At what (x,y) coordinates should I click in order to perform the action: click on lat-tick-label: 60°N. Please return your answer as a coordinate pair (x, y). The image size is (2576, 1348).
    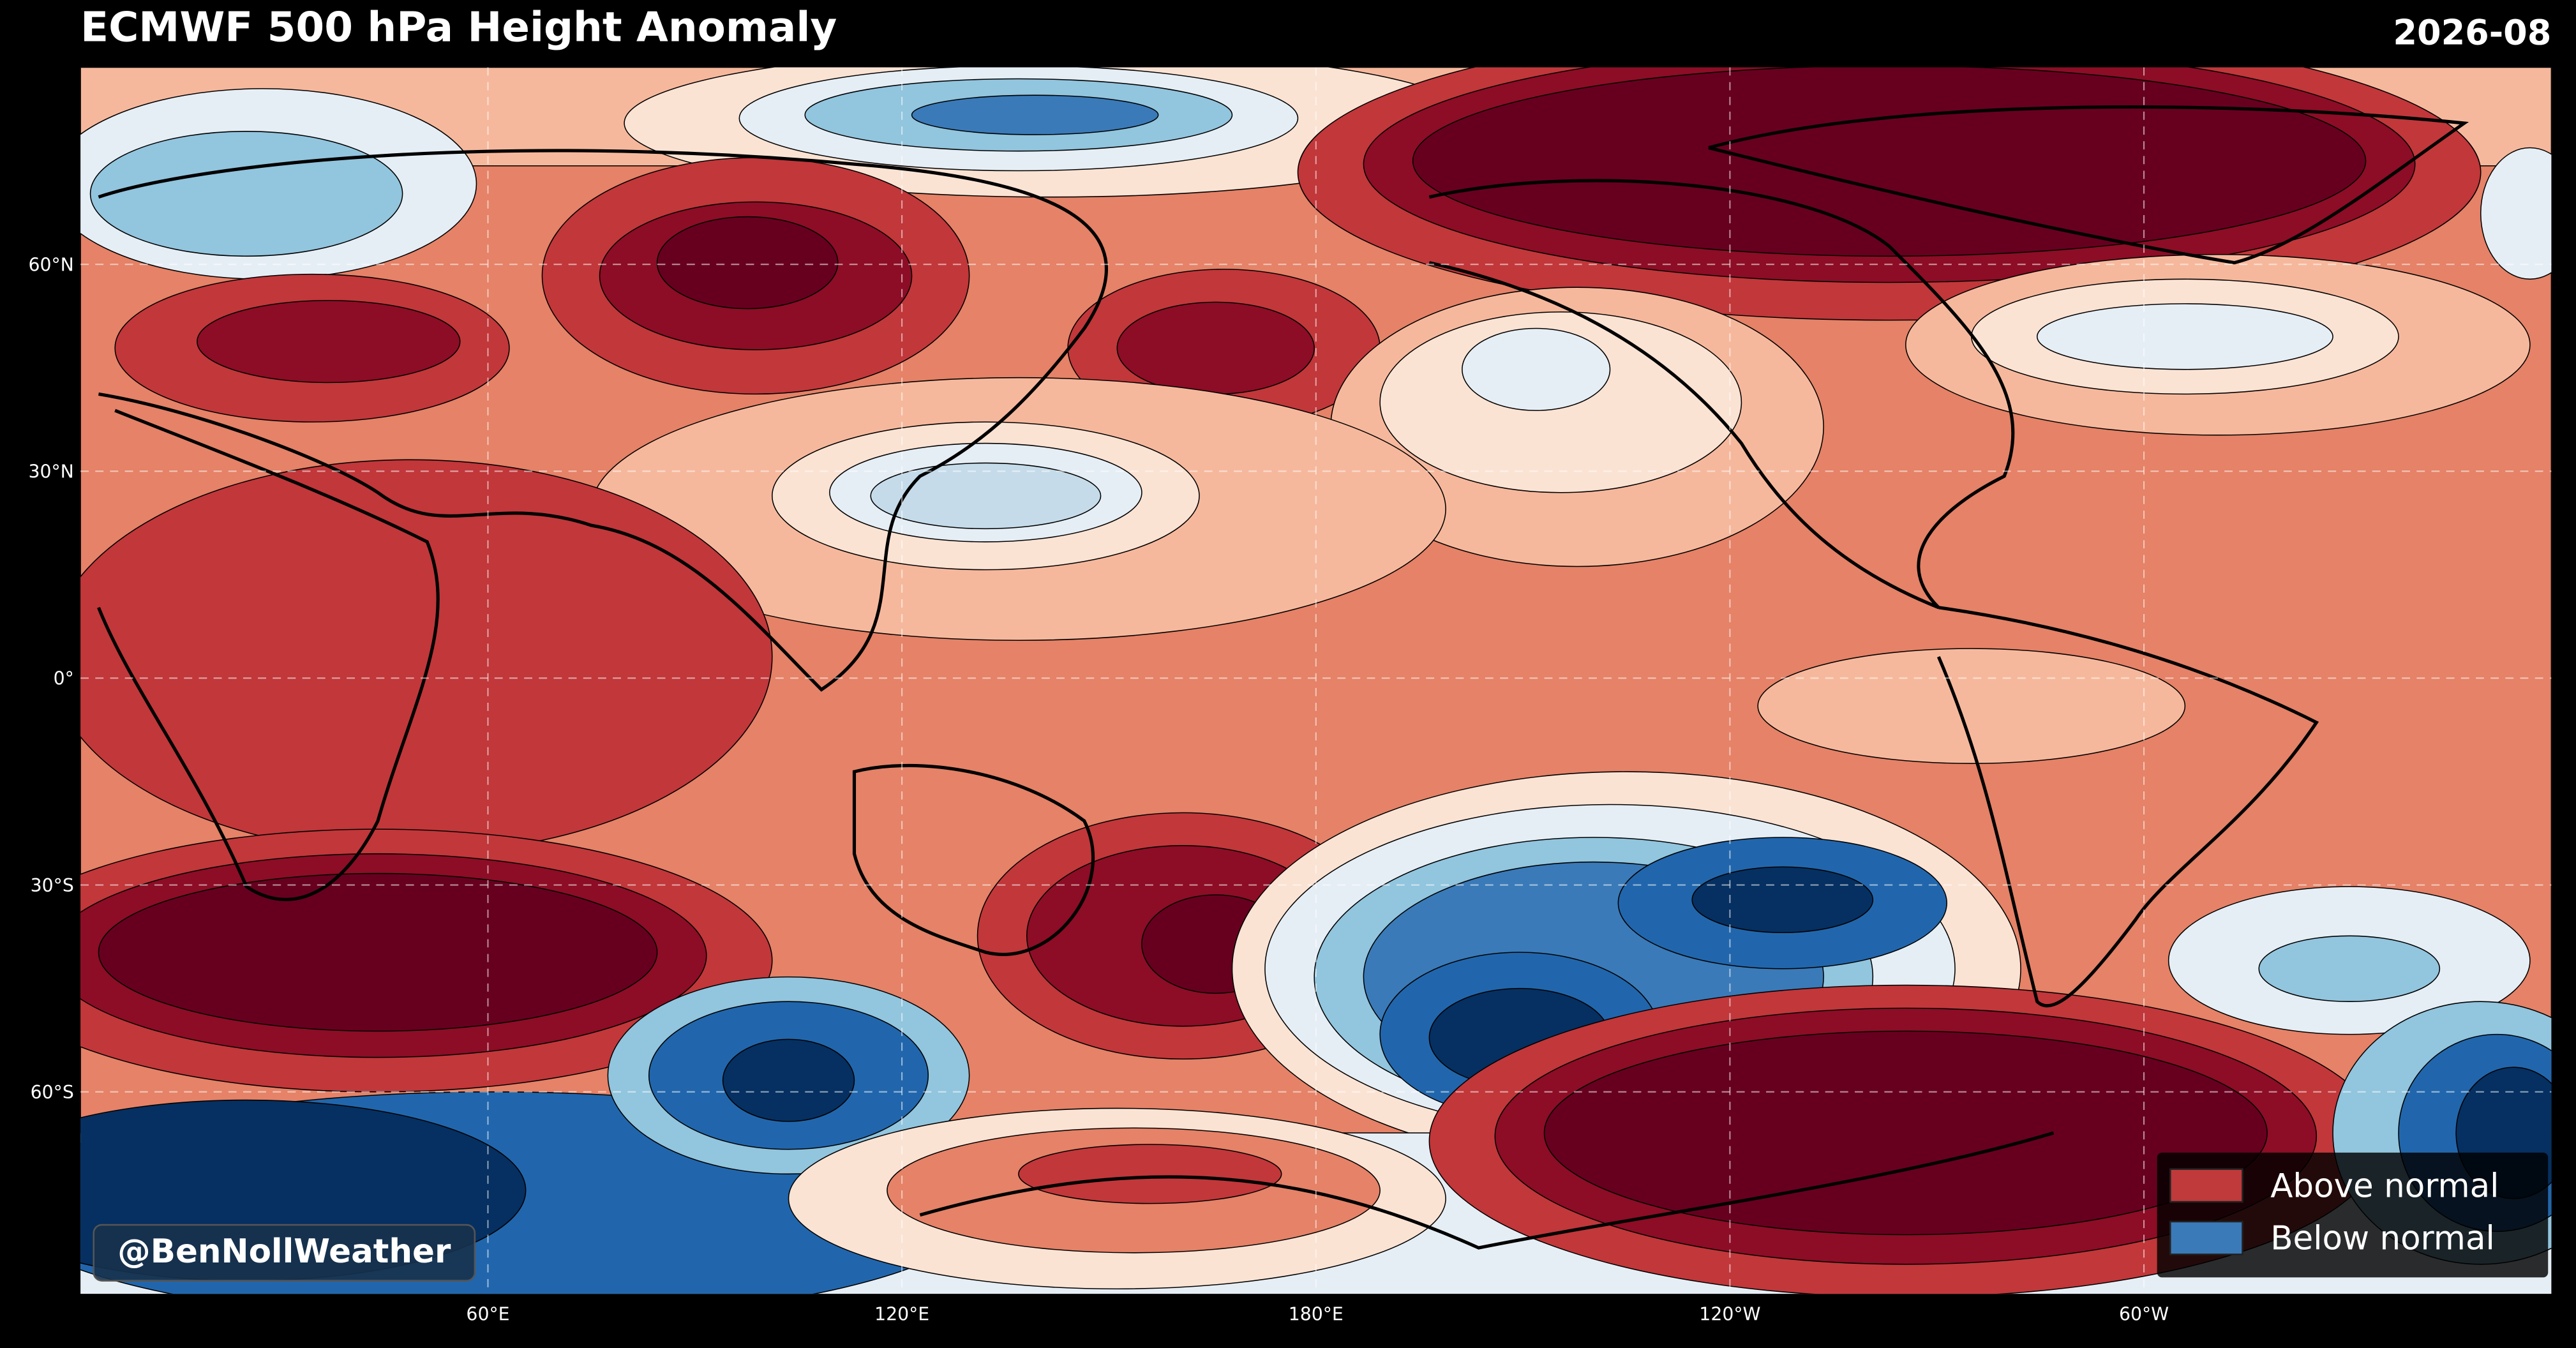
    Looking at the image, I should click on (50, 264).